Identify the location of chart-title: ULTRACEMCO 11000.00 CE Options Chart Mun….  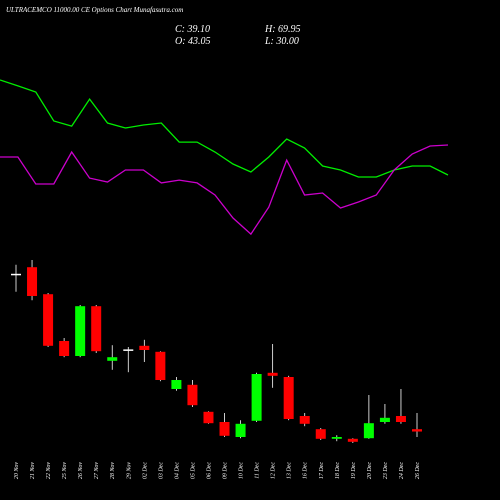
(94, 10).